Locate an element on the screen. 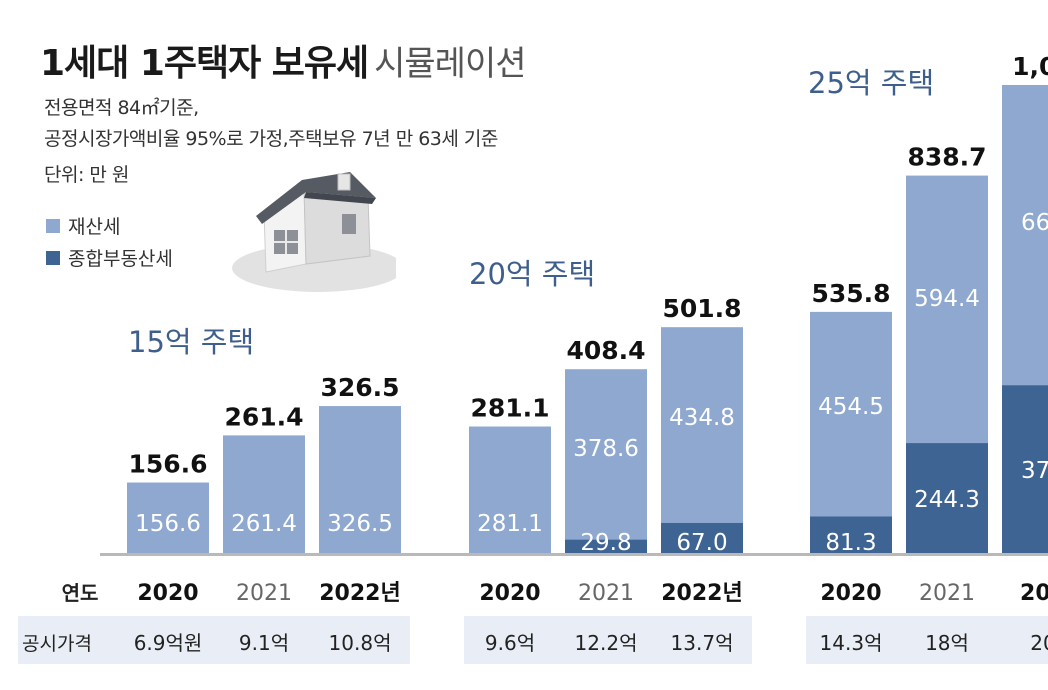 The width and height of the screenshot is (1048, 690). group-title: 20억 주택 is located at coordinates (532, 274).